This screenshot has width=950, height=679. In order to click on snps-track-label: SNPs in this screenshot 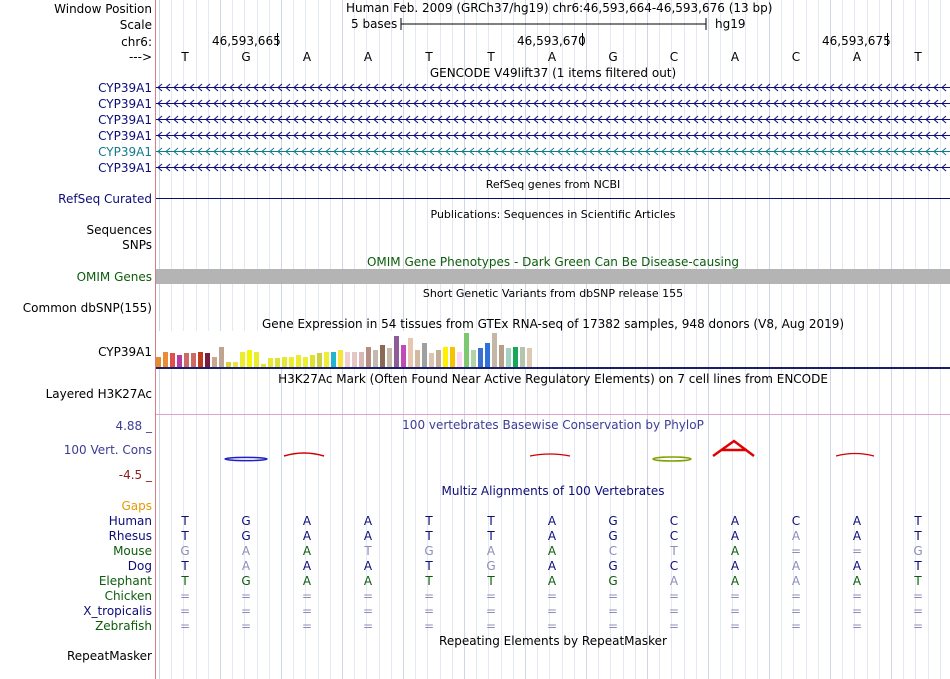, I will do `click(137, 245)`.